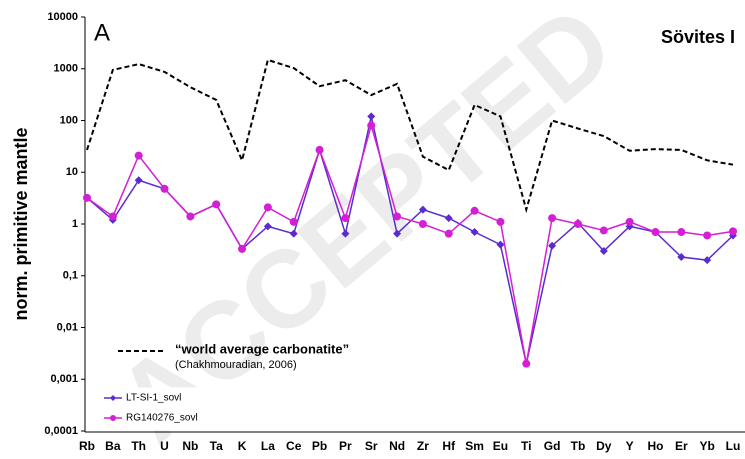 This screenshot has width=745, height=459. I want to click on x-tick-label: Ho, so click(655, 446).